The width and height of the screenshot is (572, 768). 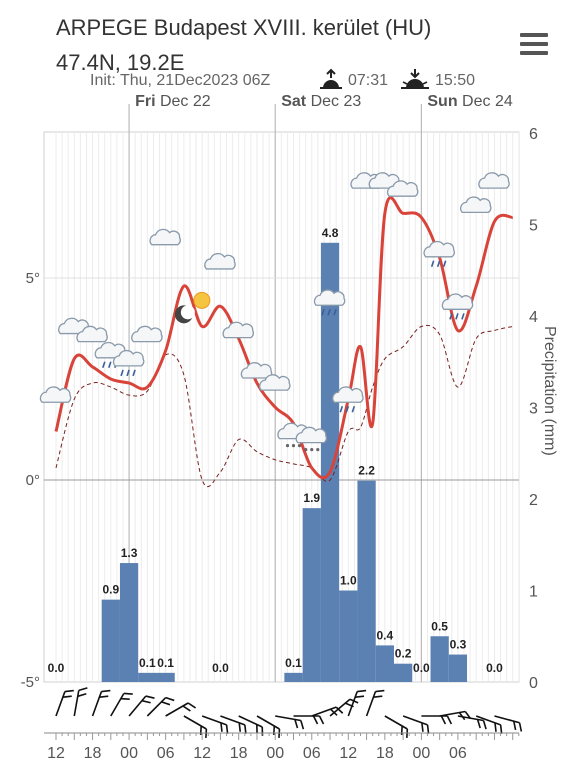 I want to click on precip-label: 1.9, so click(x=311, y=498).